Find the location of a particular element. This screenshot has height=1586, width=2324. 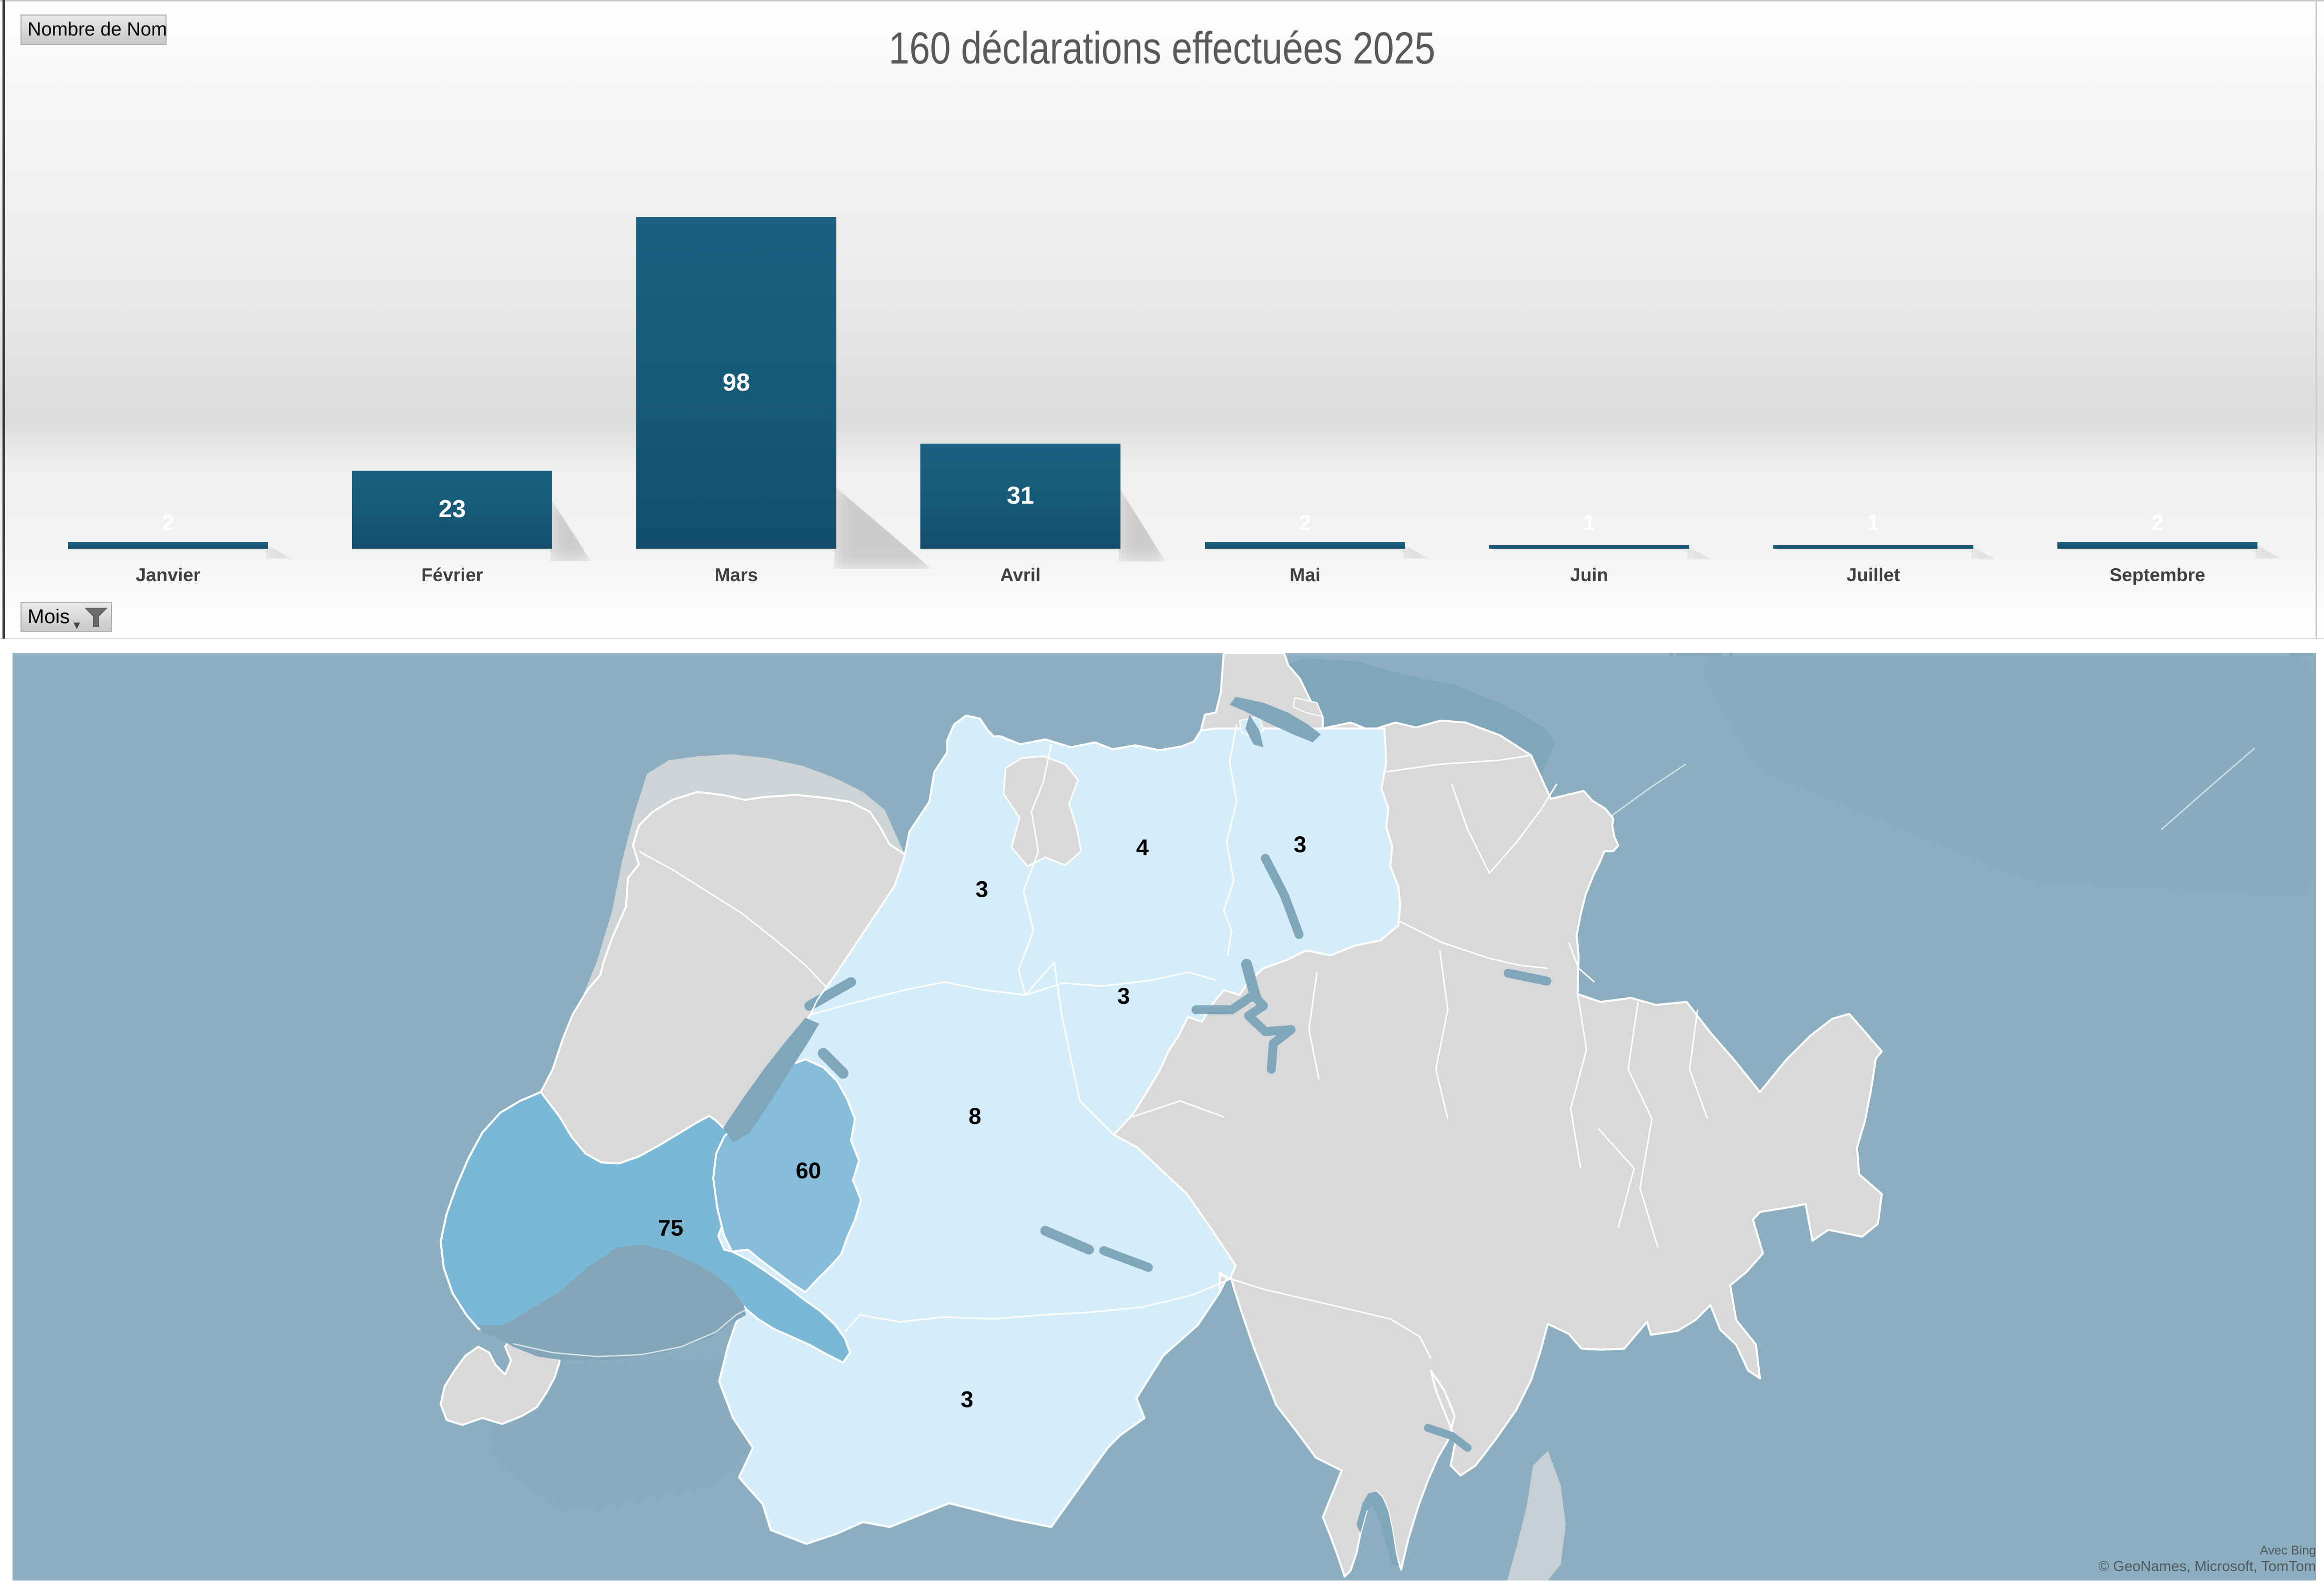

svg-text: 60 is located at coordinates (808, 1171).